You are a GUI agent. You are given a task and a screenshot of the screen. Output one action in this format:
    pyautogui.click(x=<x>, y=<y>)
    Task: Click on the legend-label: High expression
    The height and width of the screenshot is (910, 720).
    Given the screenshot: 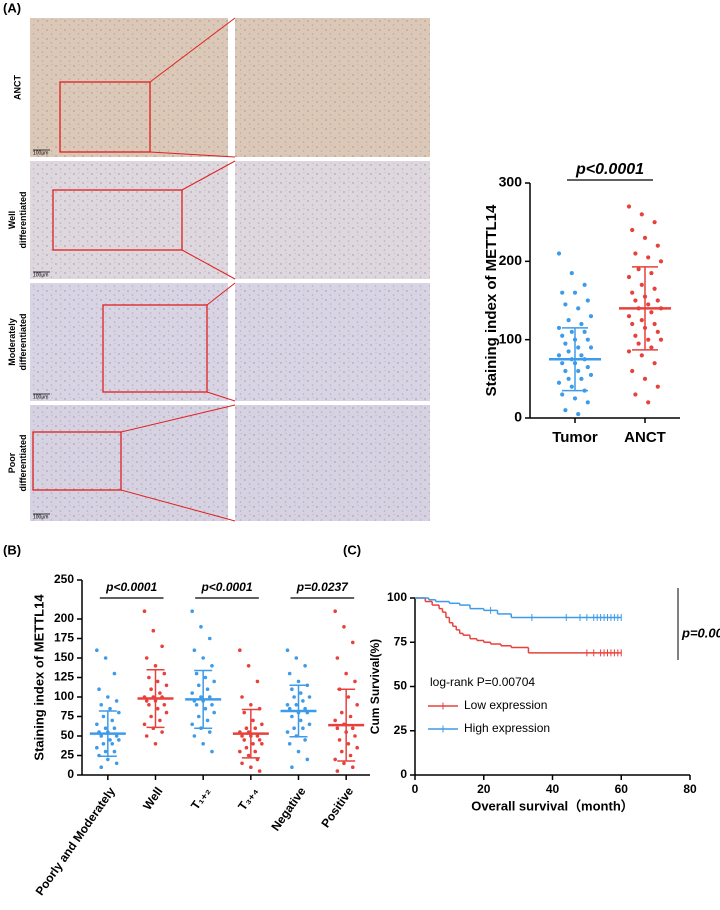 What is the action you would take?
    pyautogui.click(x=507, y=728)
    